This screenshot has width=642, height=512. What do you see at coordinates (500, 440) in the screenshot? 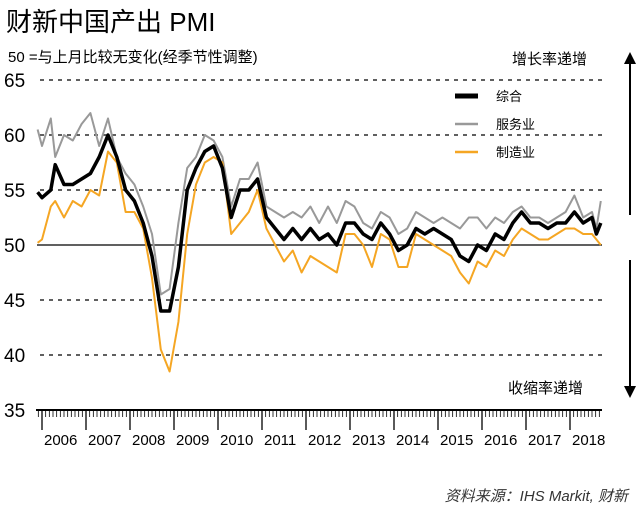
I see `x-tick-label: 2016` at bounding box center [500, 440].